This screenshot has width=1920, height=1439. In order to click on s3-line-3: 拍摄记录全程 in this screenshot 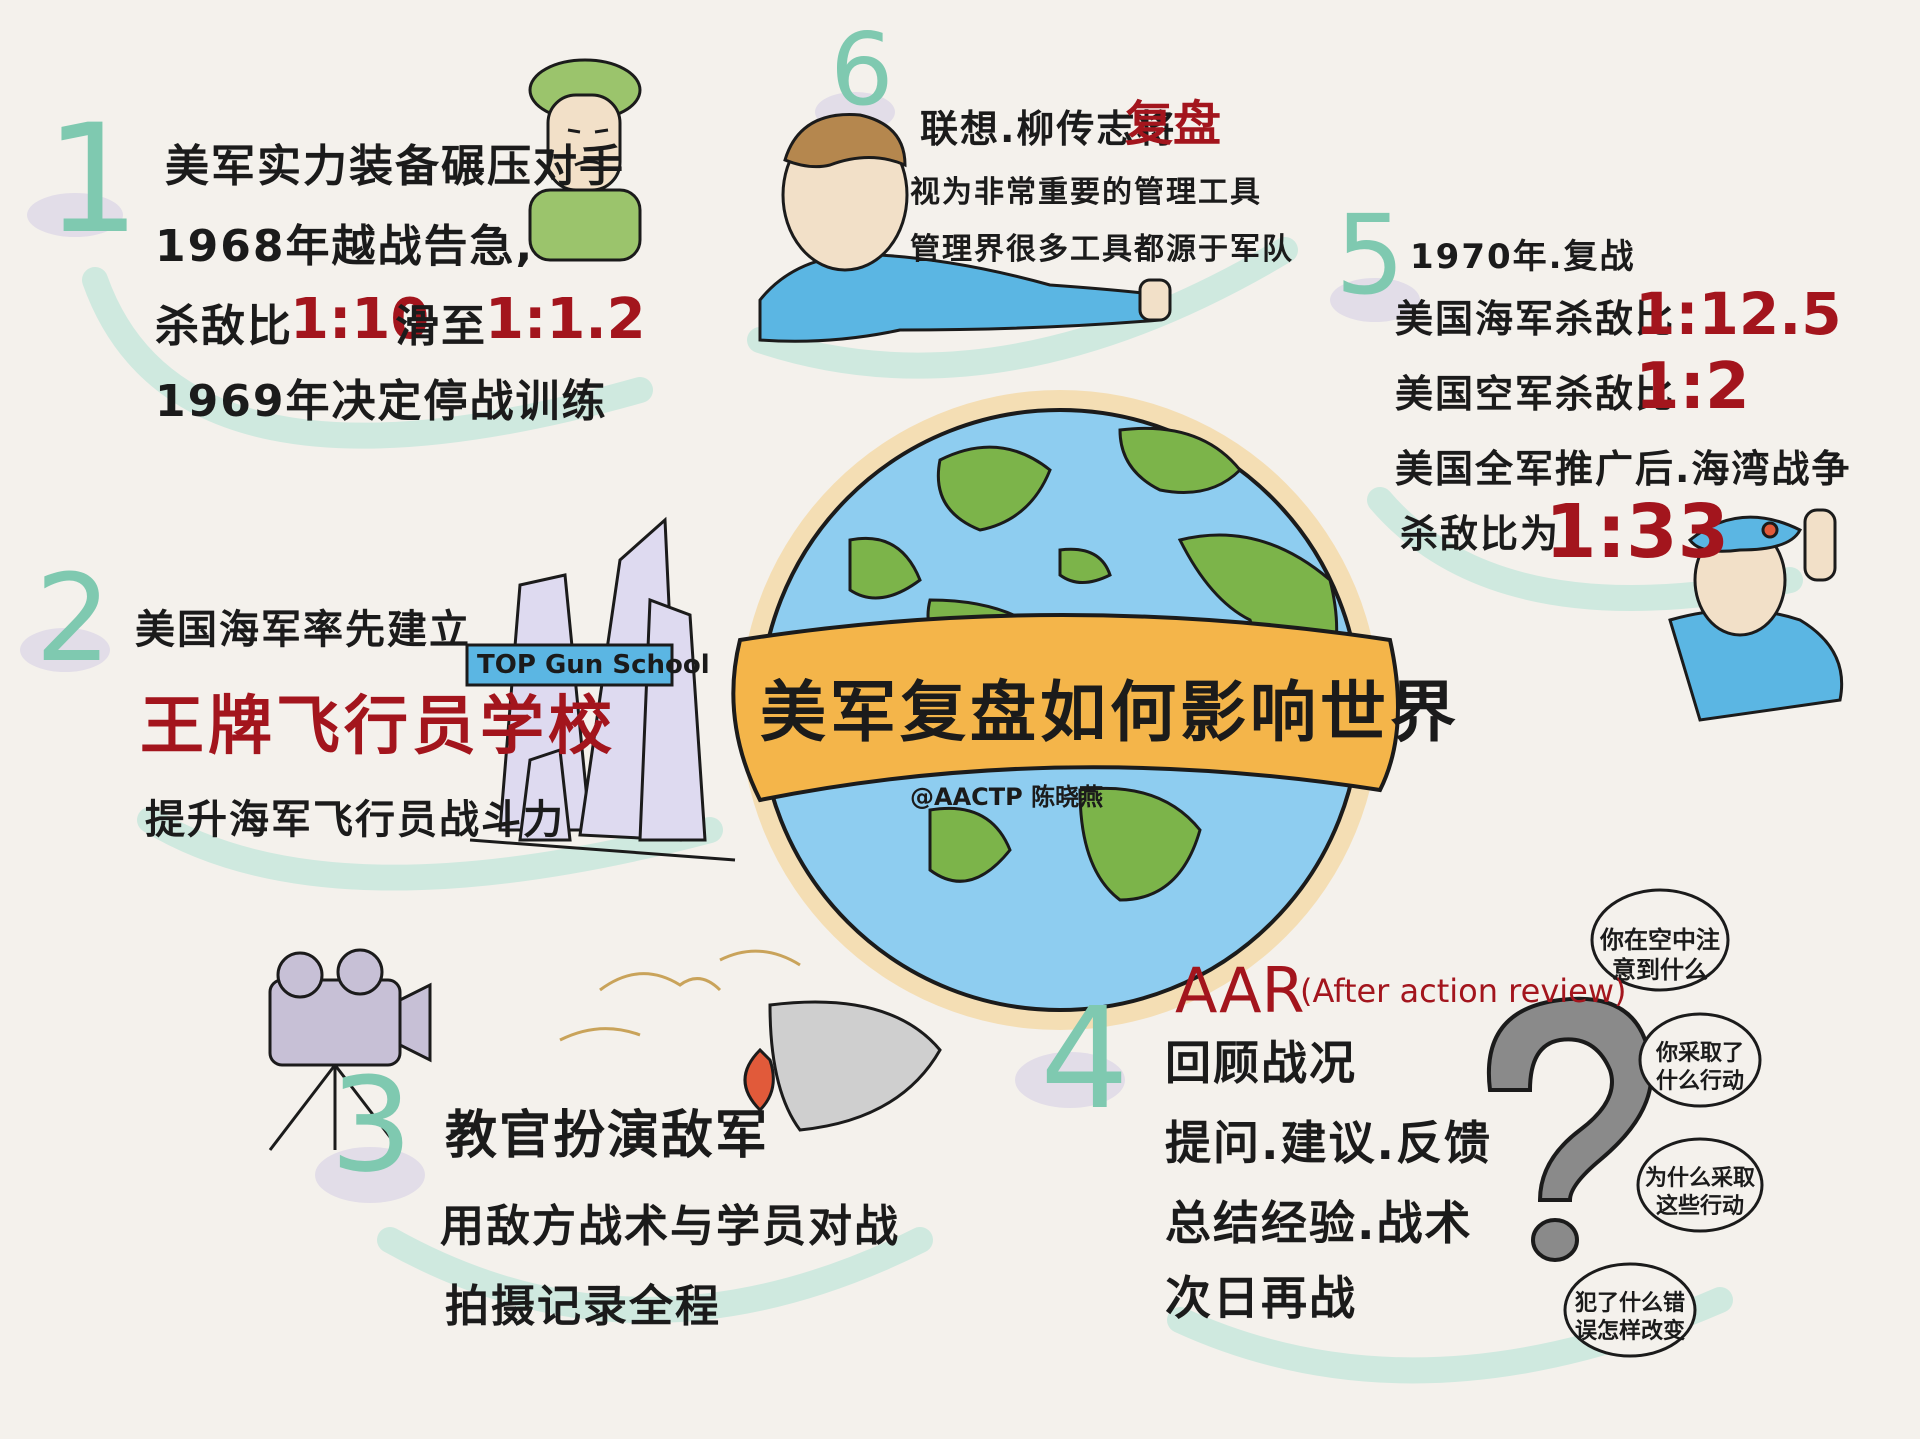, I will do `click(583, 1306)`.